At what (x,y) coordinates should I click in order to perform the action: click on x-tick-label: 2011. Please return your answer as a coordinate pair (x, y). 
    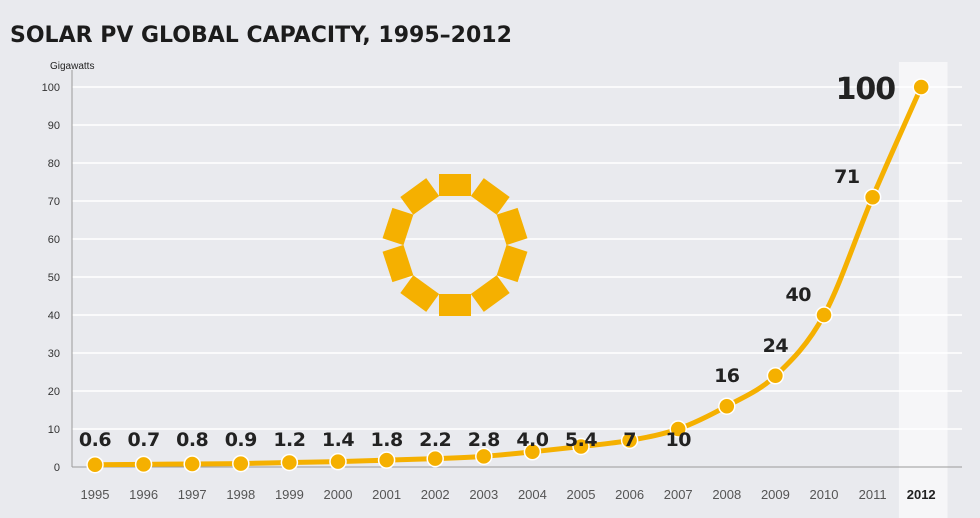
    Looking at the image, I should click on (873, 494).